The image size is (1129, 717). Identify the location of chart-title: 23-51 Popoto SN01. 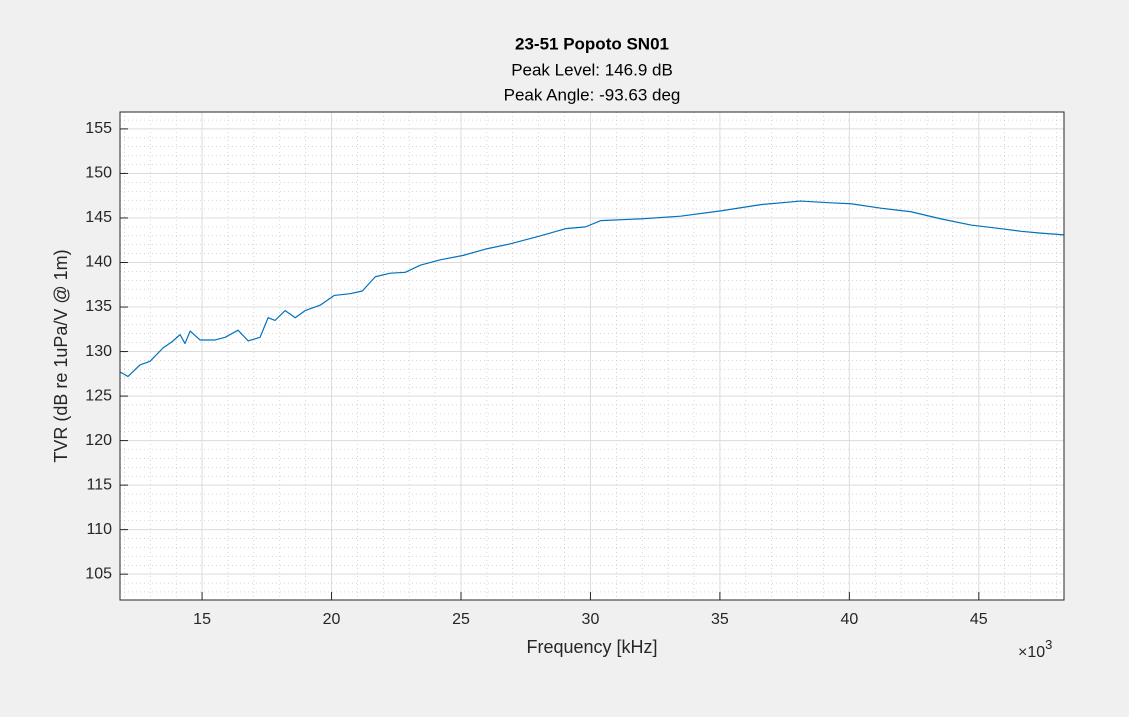
(592, 43).